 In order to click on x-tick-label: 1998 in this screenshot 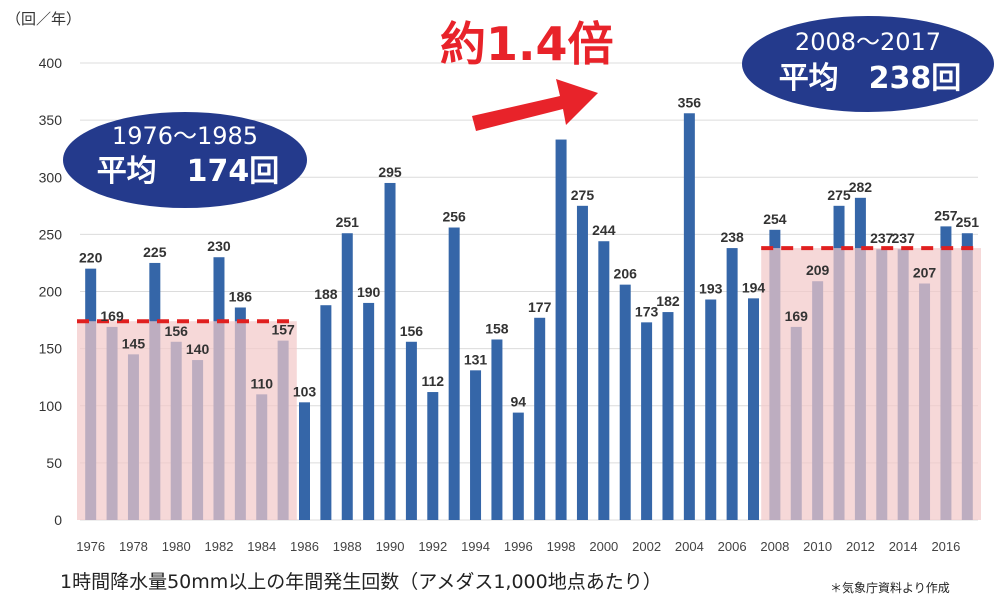, I will do `click(561, 546)`.